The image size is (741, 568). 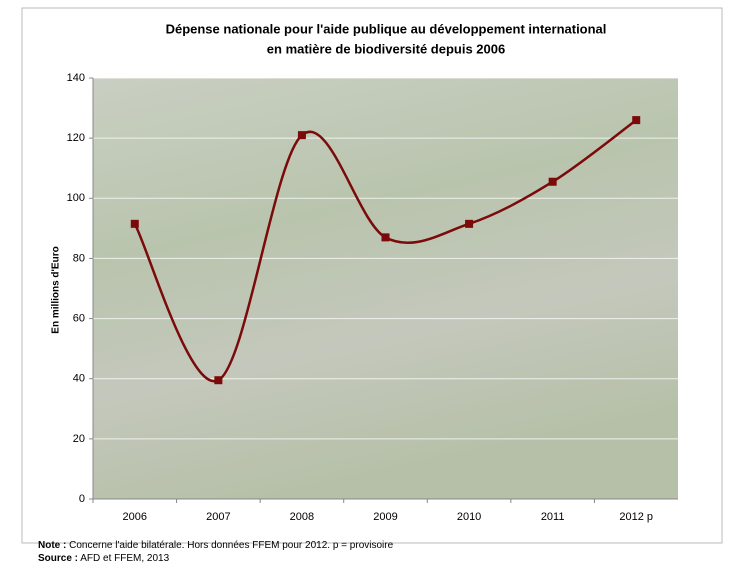 I want to click on x-tick-label: 2010, so click(x=469, y=517).